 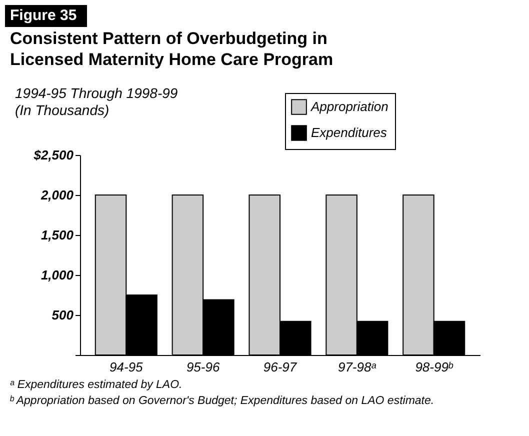 I want to click on x-tick-label: 98-99ᵇ, so click(x=434, y=367).